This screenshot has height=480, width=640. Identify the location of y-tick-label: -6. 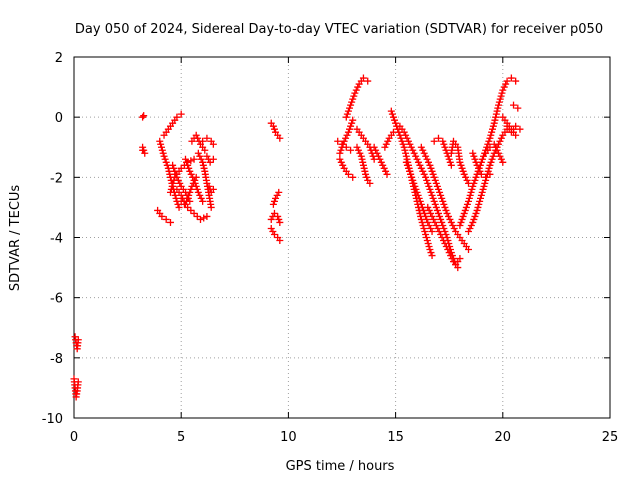
(56, 299).